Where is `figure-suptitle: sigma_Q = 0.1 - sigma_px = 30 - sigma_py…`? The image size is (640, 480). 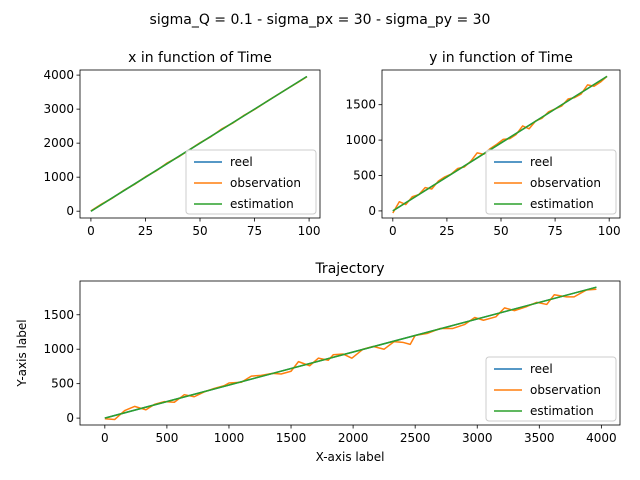 figure-suptitle: sigma_Q = 0.1 - sigma_px = 30 - sigma_py… is located at coordinates (320, 20).